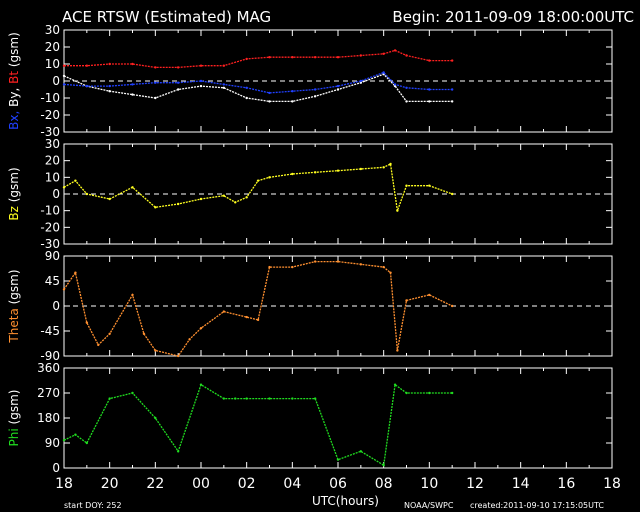  Describe the element at coordinates (50, 132) in the screenshot. I see `y-tick-label: -30` at that location.